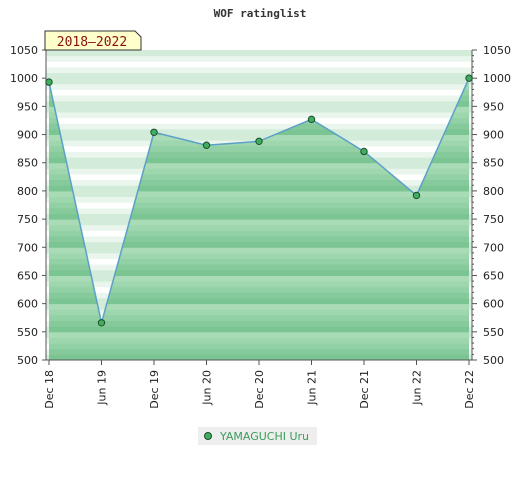 The height and width of the screenshot is (480, 520). What do you see at coordinates (493, 191) in the screenshot?
I see `y-tick-label-right: 800` at bounding box center [493, 191].